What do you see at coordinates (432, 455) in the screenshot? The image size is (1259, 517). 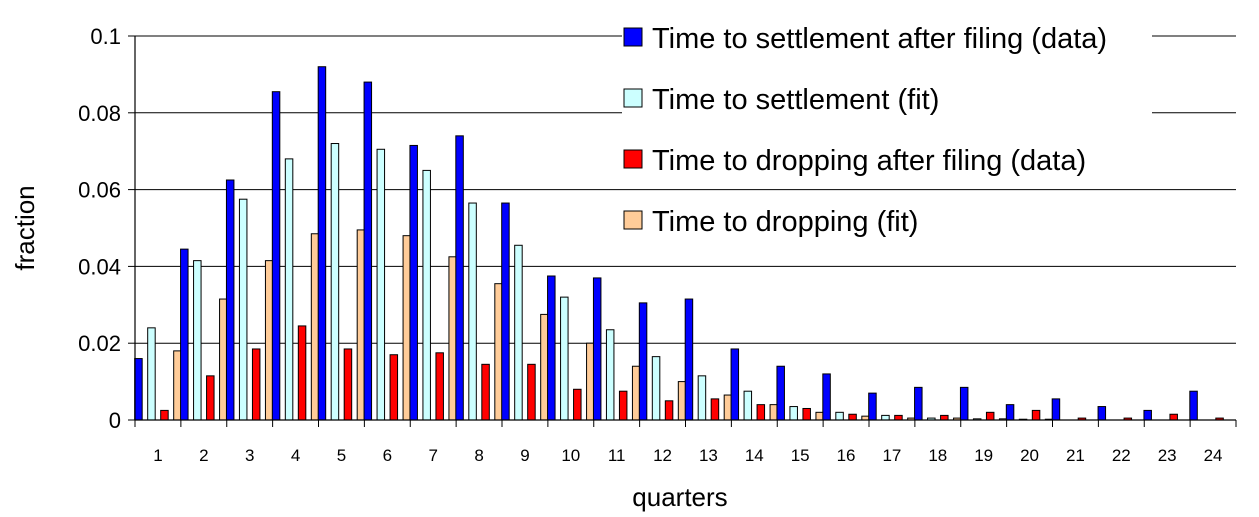 I see `x-tick-label: 7` at bounding box center [432, 455].